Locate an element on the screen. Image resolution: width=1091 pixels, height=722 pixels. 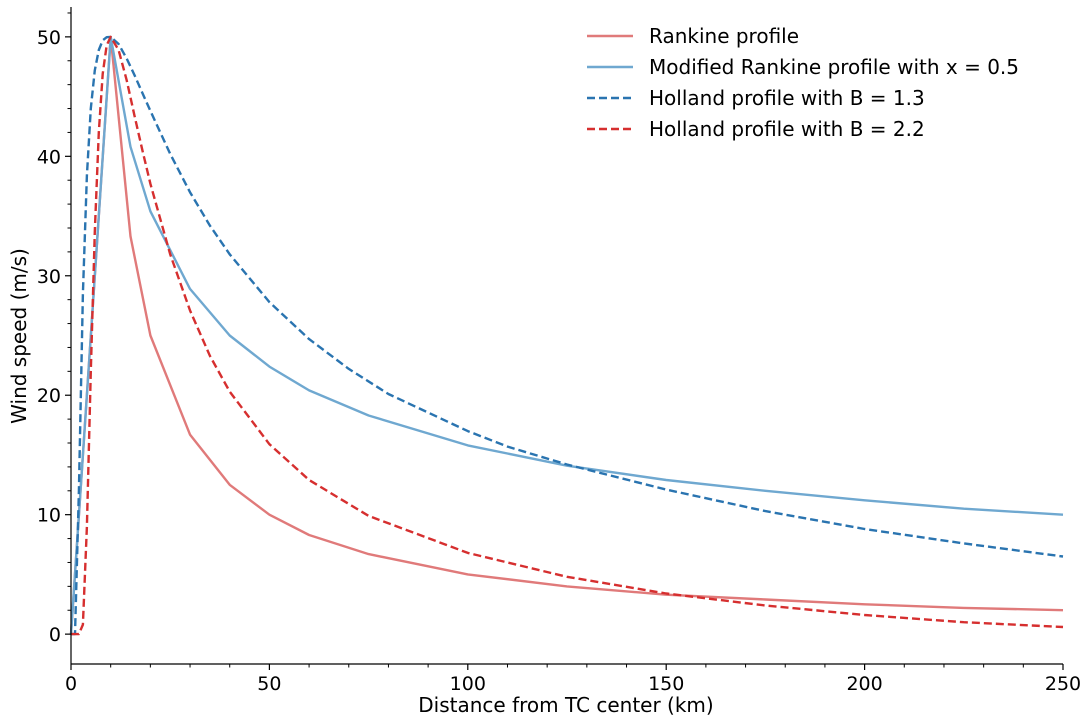
legend-label-3: Holland profile with B = 1.3 is located at coordinates (787, 98).